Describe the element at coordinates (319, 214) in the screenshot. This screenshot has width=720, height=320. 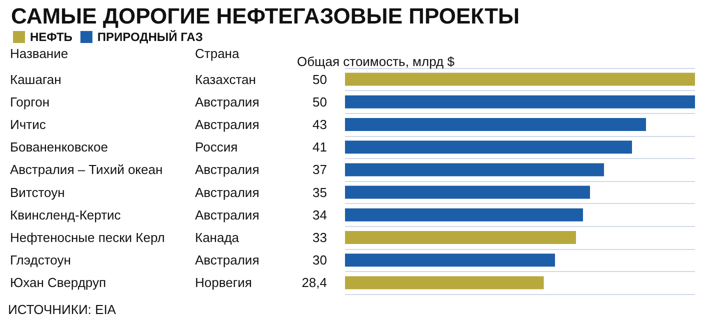
I see `data-label: 34` at that location.